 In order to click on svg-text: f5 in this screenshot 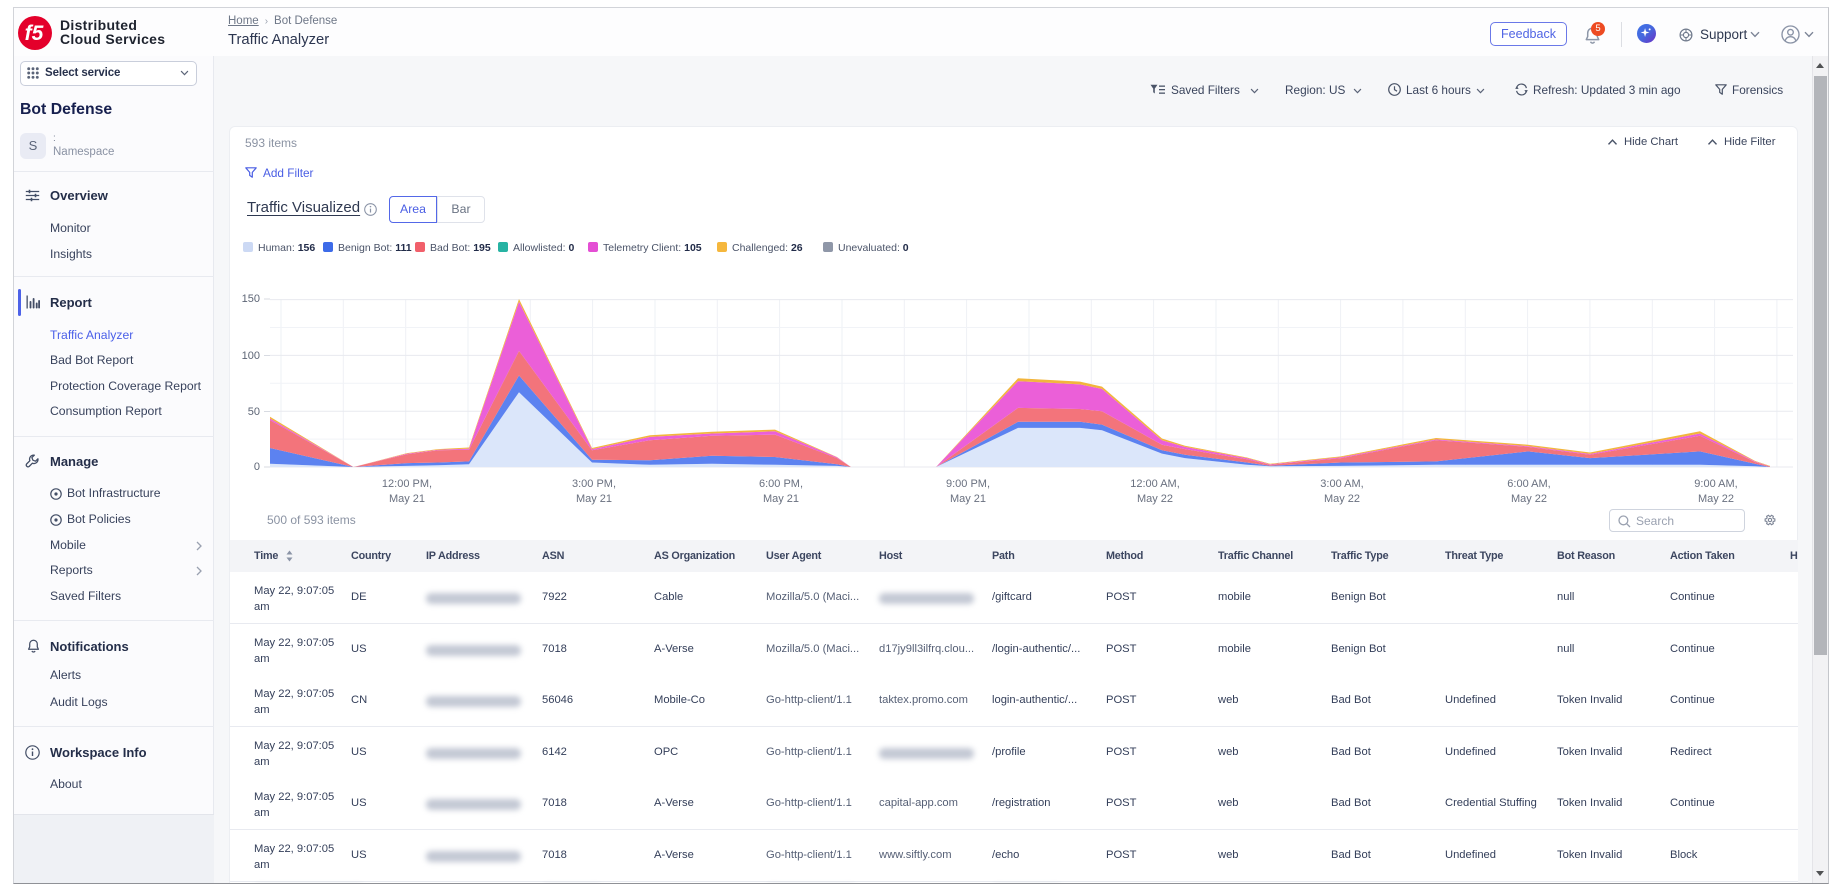, I will do `click(34, 33)`.